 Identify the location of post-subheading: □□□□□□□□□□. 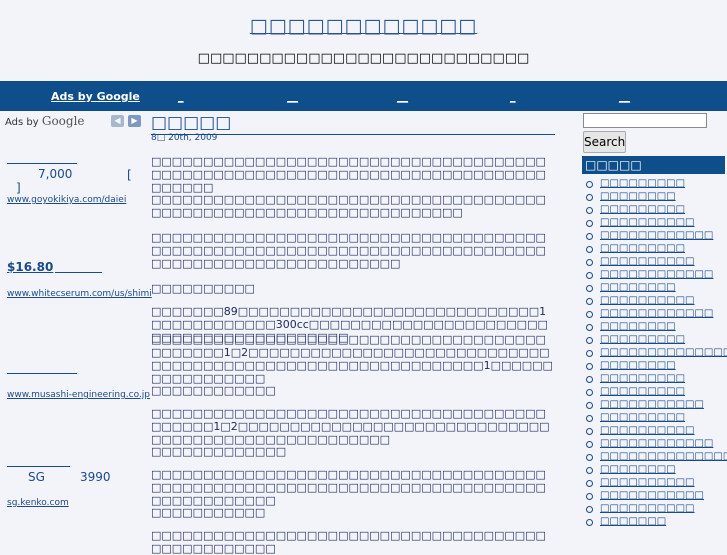
(203, 288).